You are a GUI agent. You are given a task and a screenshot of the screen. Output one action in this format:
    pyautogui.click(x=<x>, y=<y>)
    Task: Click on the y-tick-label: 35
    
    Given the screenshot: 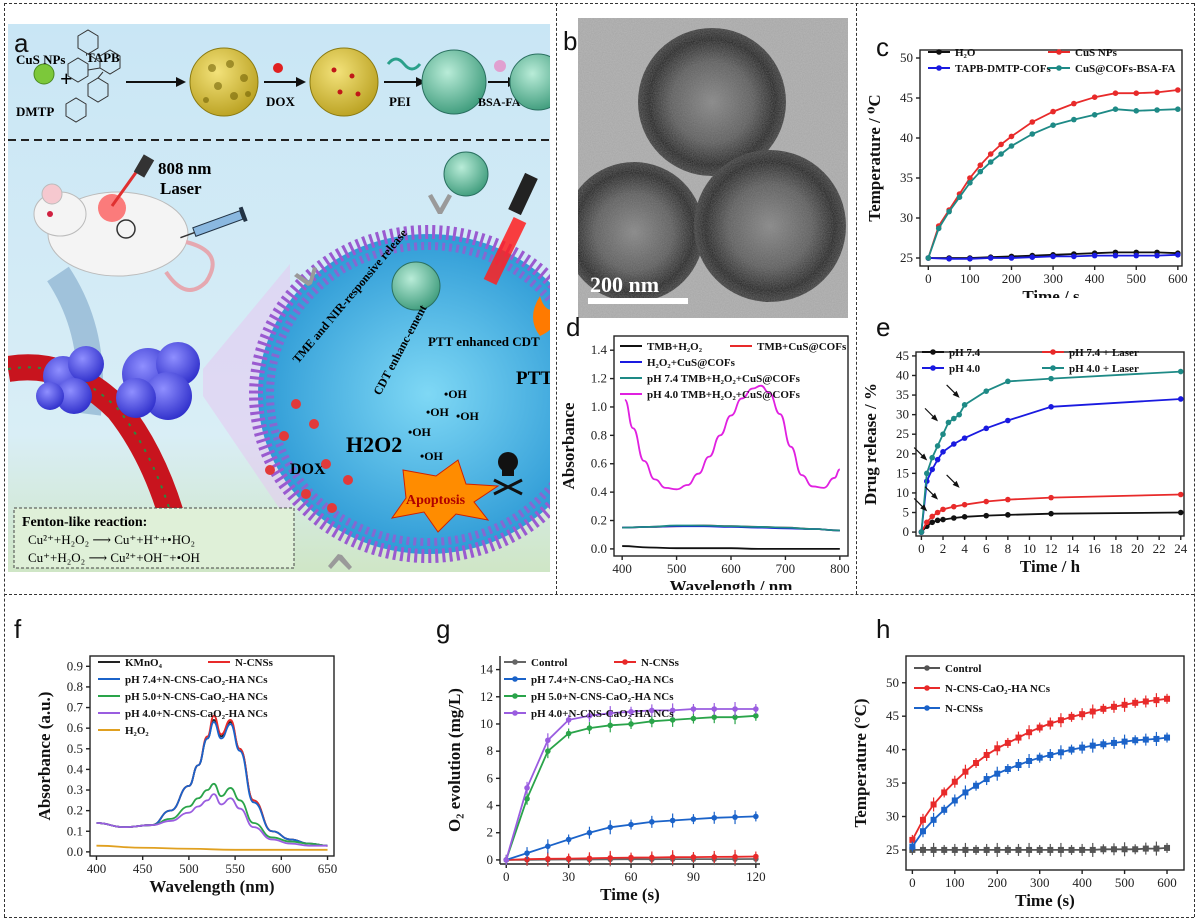 What is the action you would take?
    pyautogui.click(x=906, y=177)
    